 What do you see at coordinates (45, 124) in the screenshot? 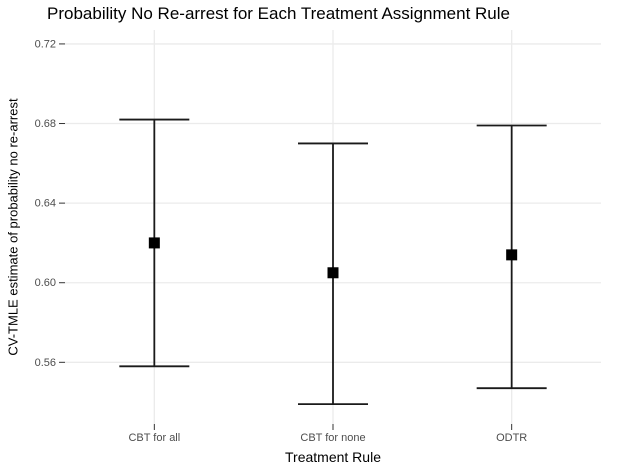
I see `y-axis-tick-label: 0.68` at bounding box center [45, 124].